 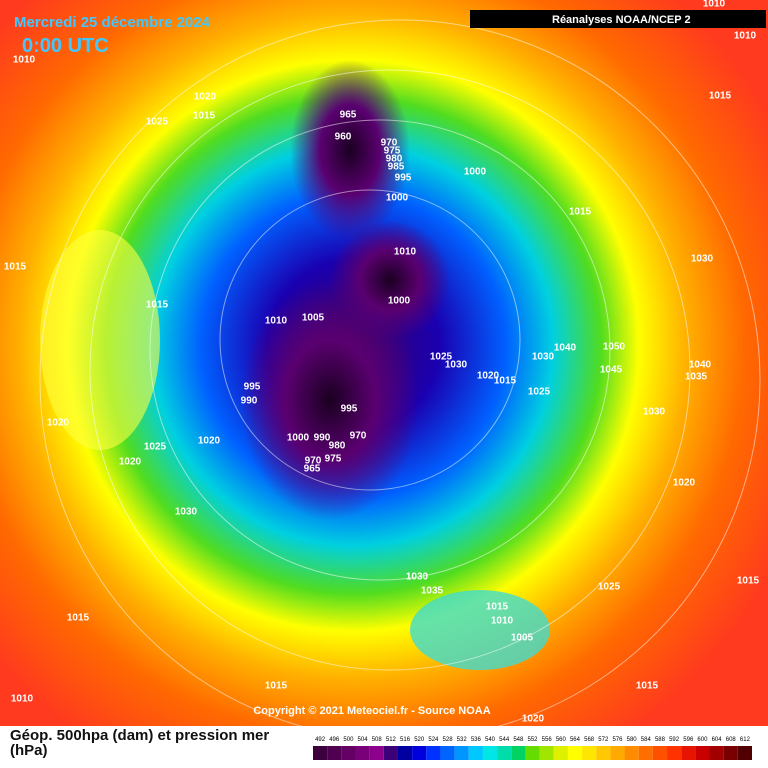 I want to click on scale-label: 592, so click(x=674, y=740).